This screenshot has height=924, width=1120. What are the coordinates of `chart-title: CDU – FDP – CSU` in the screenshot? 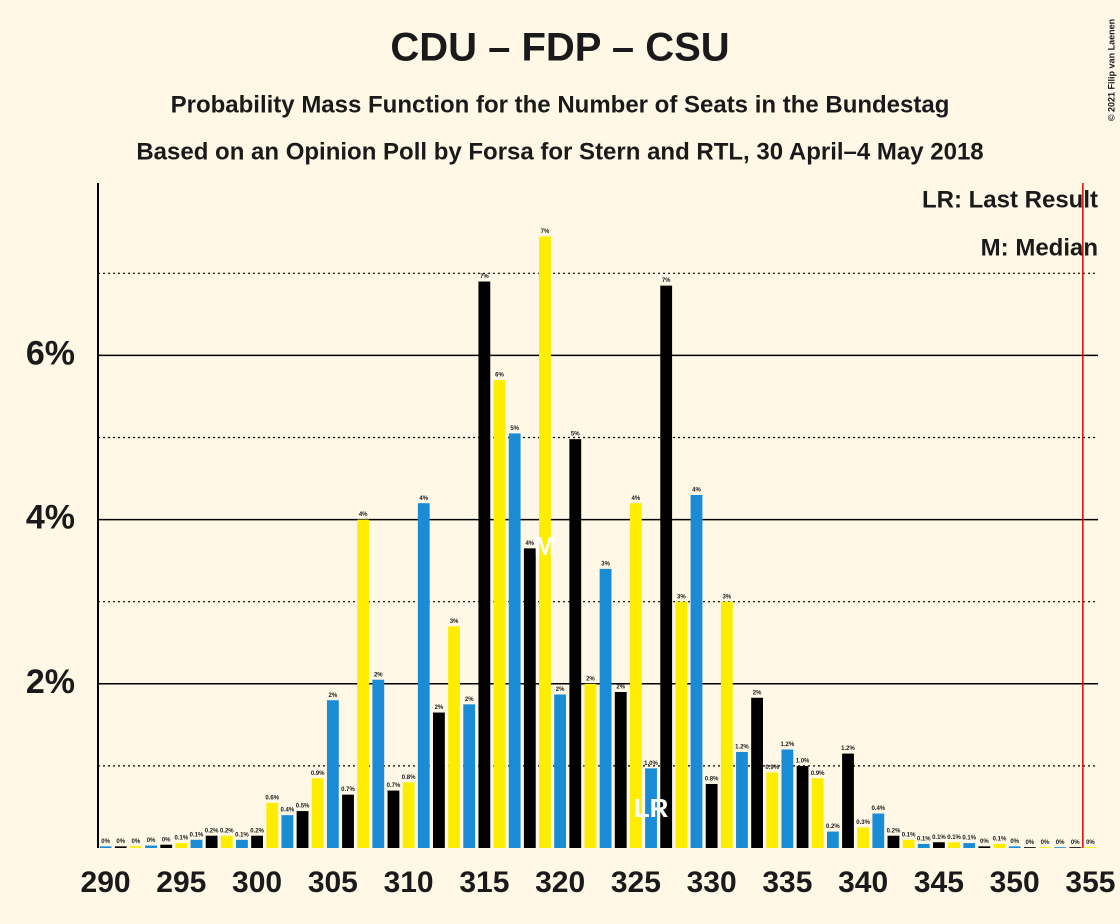 It's located at (559, 48).